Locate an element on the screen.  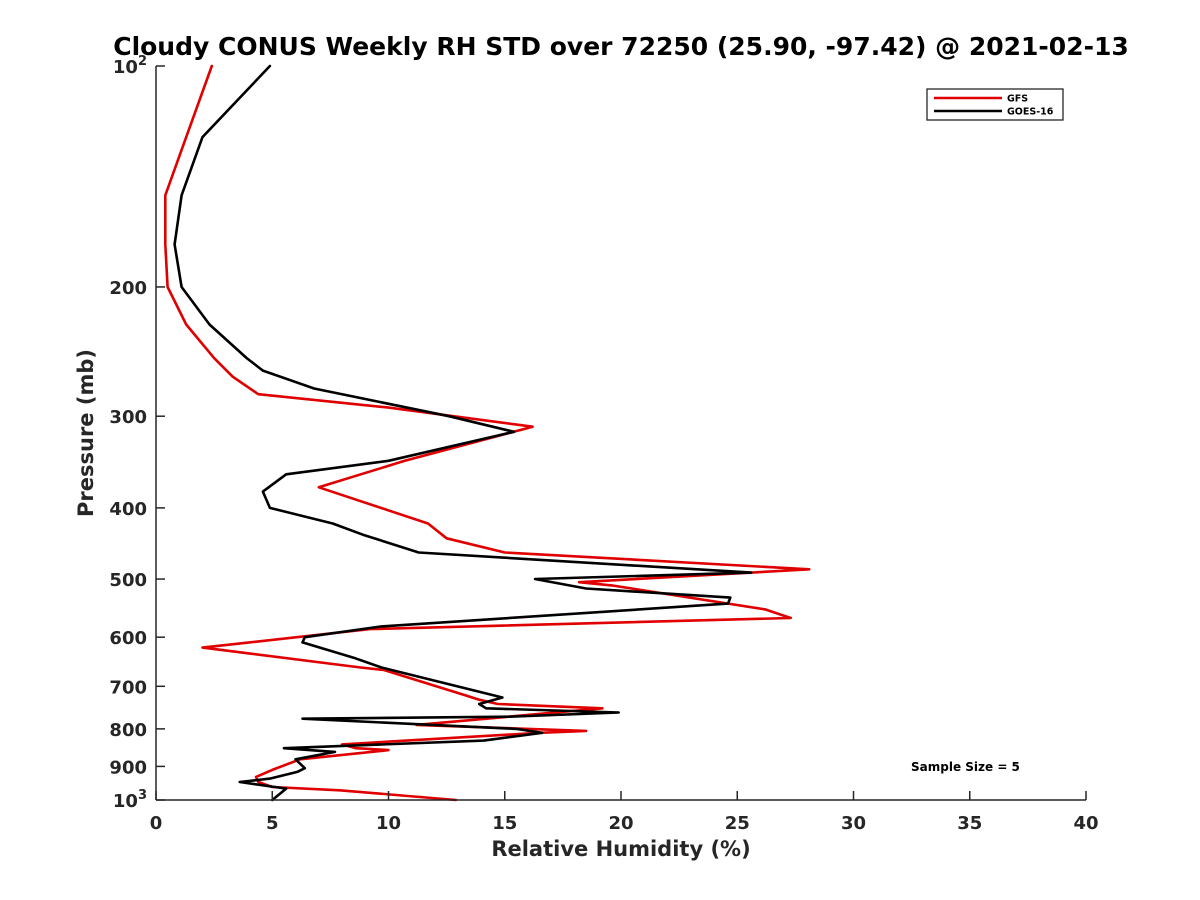
legend-label: GOES-16 is located at coordinates (1030, 112).